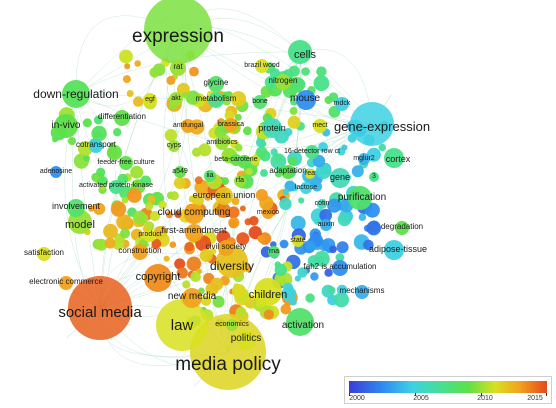  Describe the element at coordinates (535, 398) in the screenshot. I see `legend-tick-label: 2015` at that location.